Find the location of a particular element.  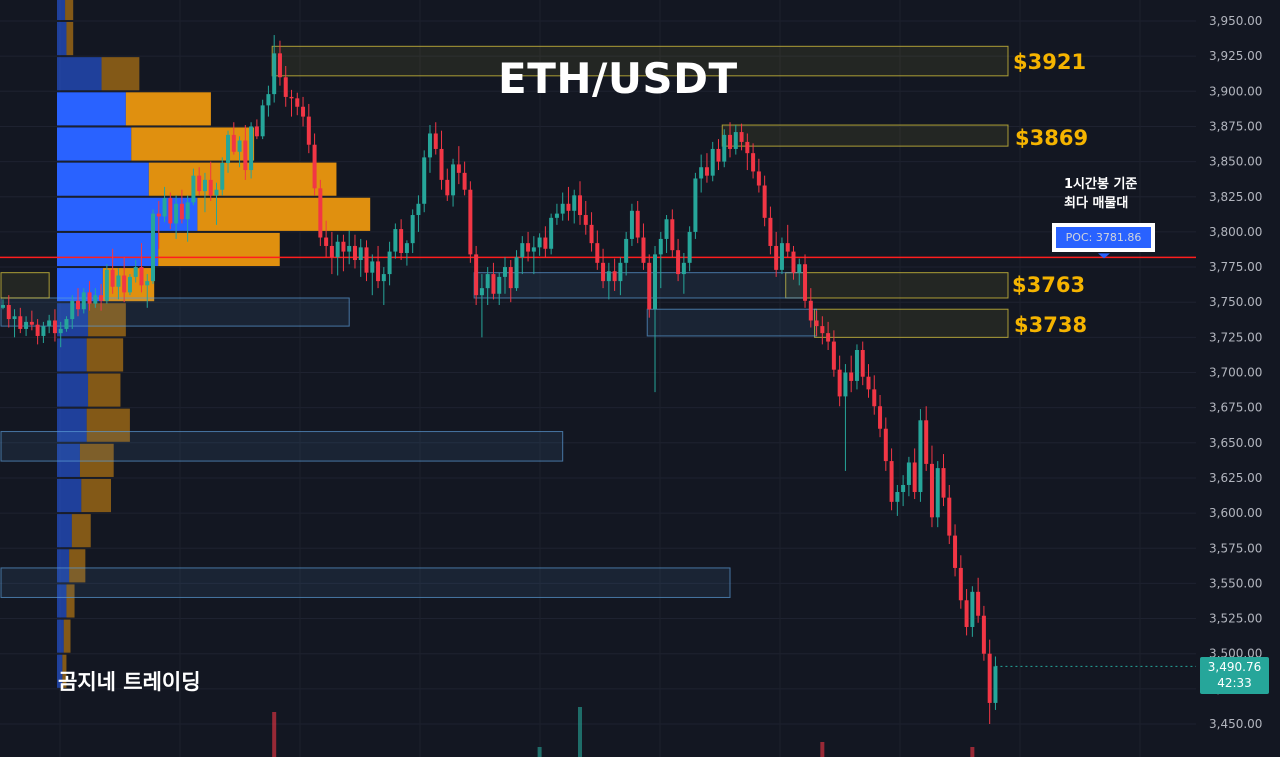

resistance-zone is located at coordinates (865, 135).